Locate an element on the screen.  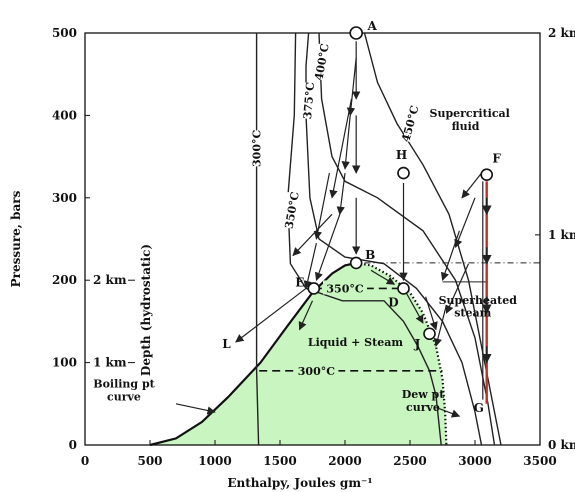
boiling-point-curve is located at coordinates (253, 354).